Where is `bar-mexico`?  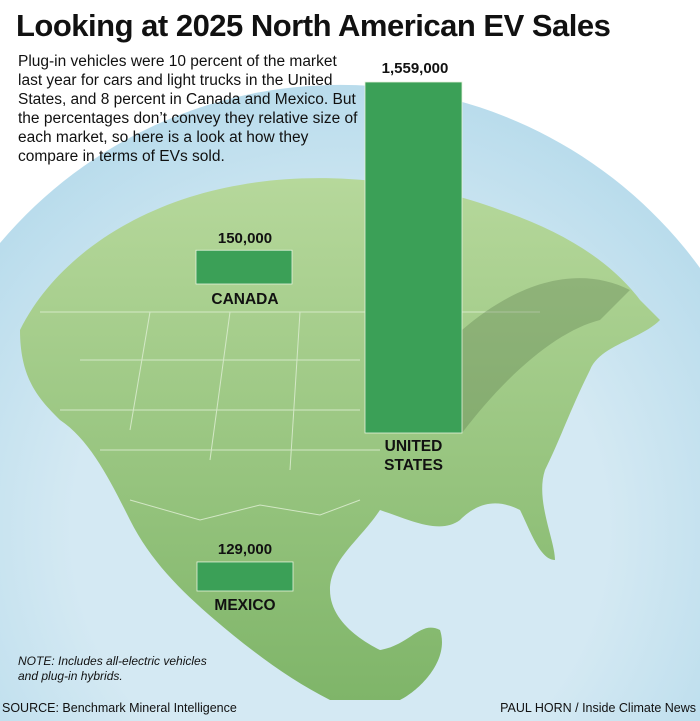 bar-mexico is located at coordinates (245, 576).